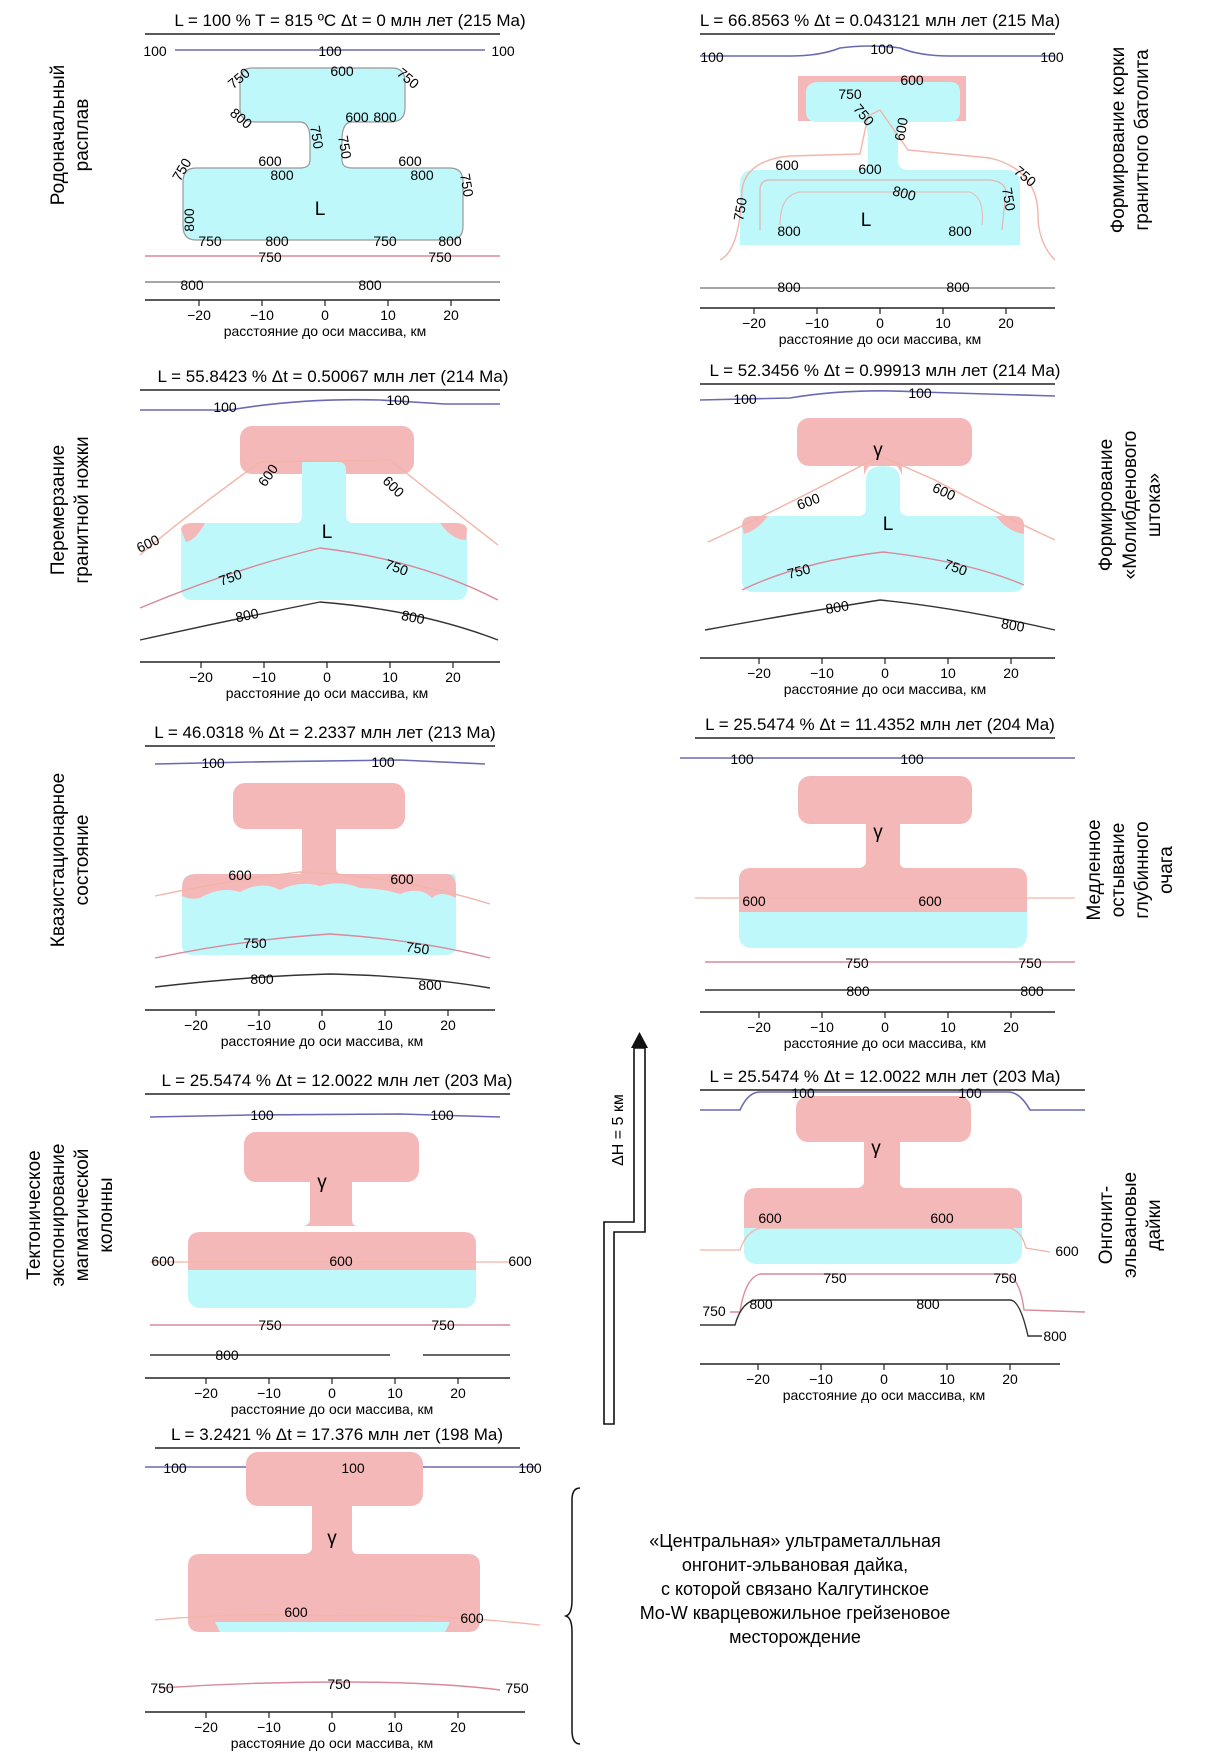  I want to click on granite-cap, so click(331, 1157).